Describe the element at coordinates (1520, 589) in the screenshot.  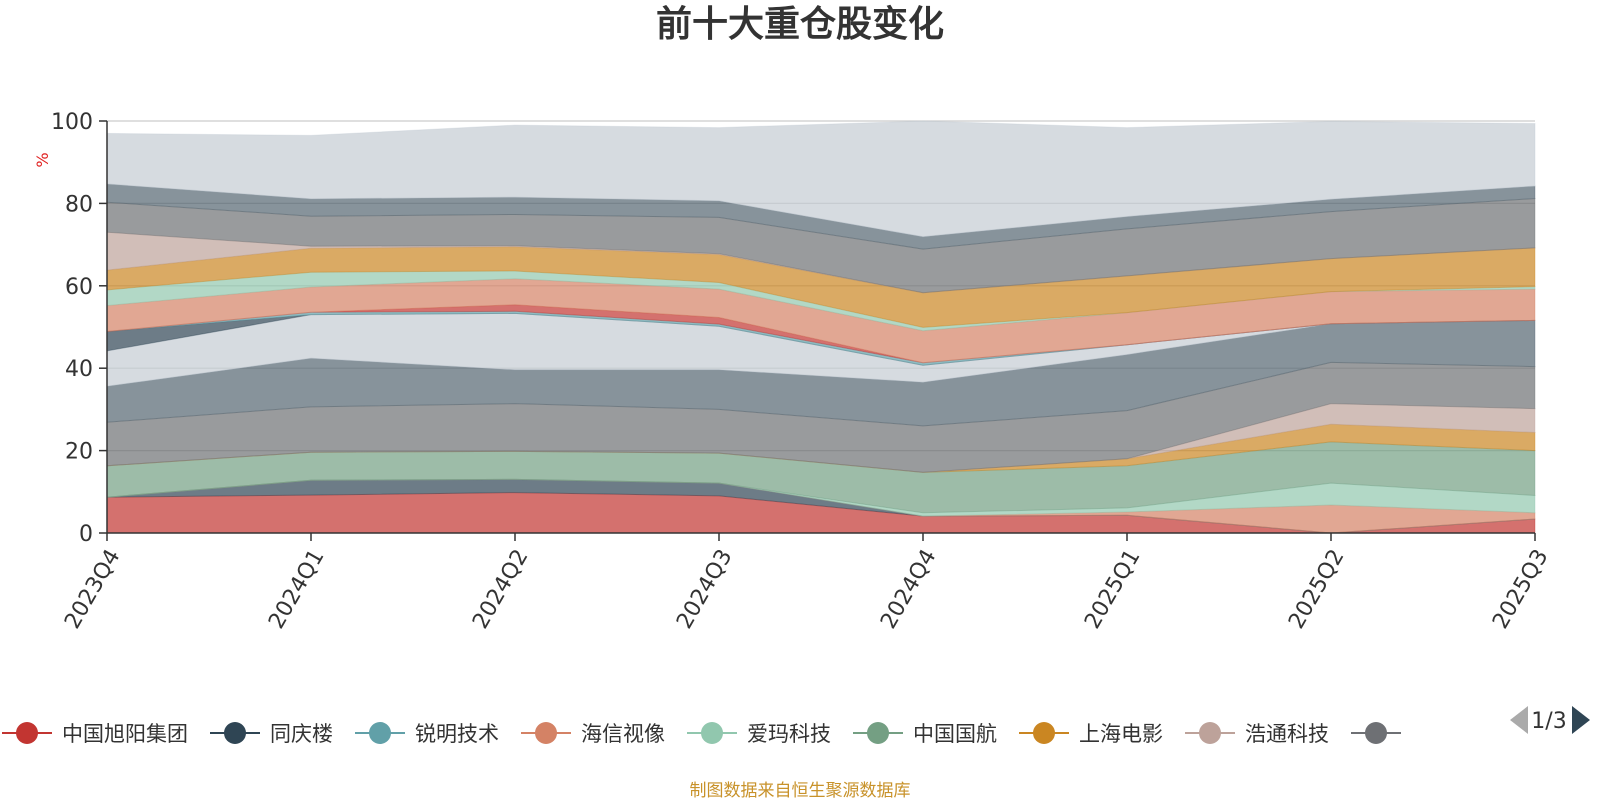
I see `x-tick-label: 2025Q3` at that location.